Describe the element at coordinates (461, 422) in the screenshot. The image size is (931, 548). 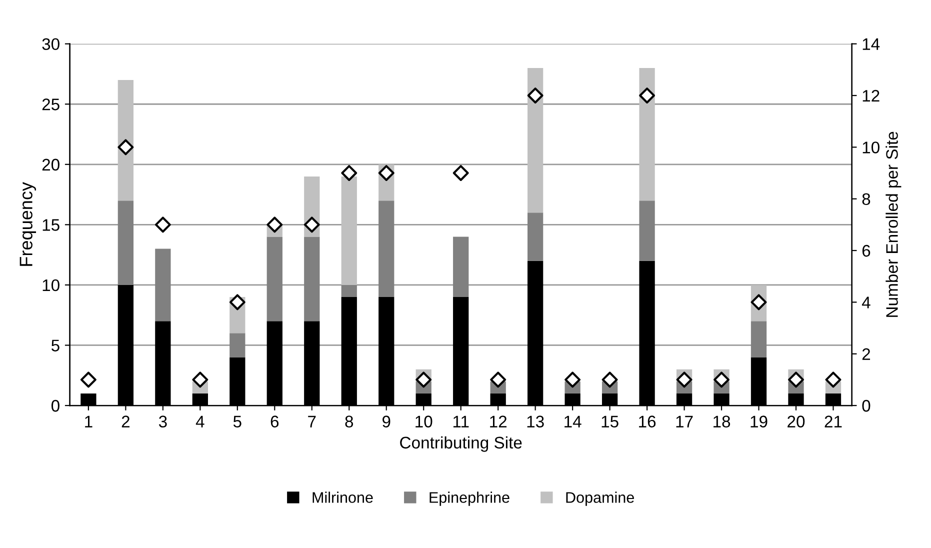
I see `x-tick-label: 11` at that location.